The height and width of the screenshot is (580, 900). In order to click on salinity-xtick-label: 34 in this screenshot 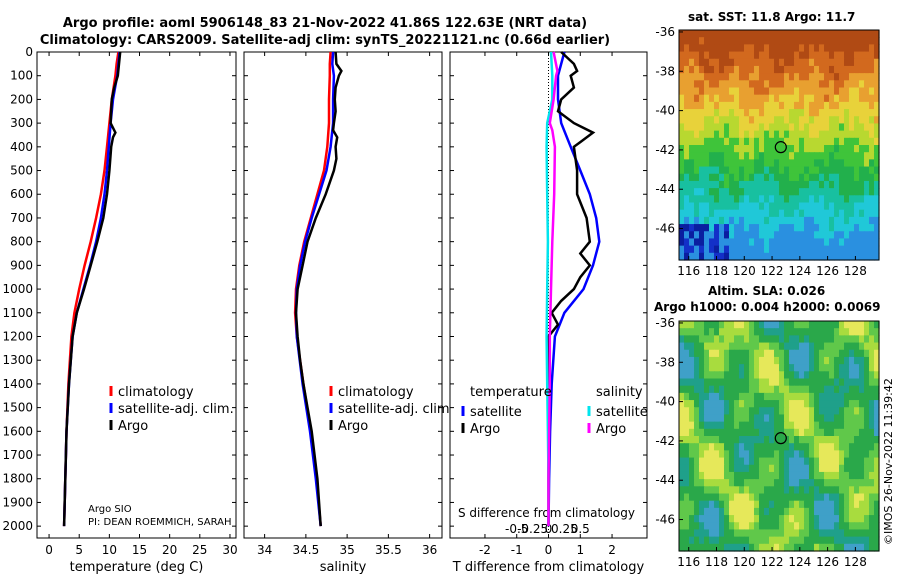, I will do `click(264, 550)`.